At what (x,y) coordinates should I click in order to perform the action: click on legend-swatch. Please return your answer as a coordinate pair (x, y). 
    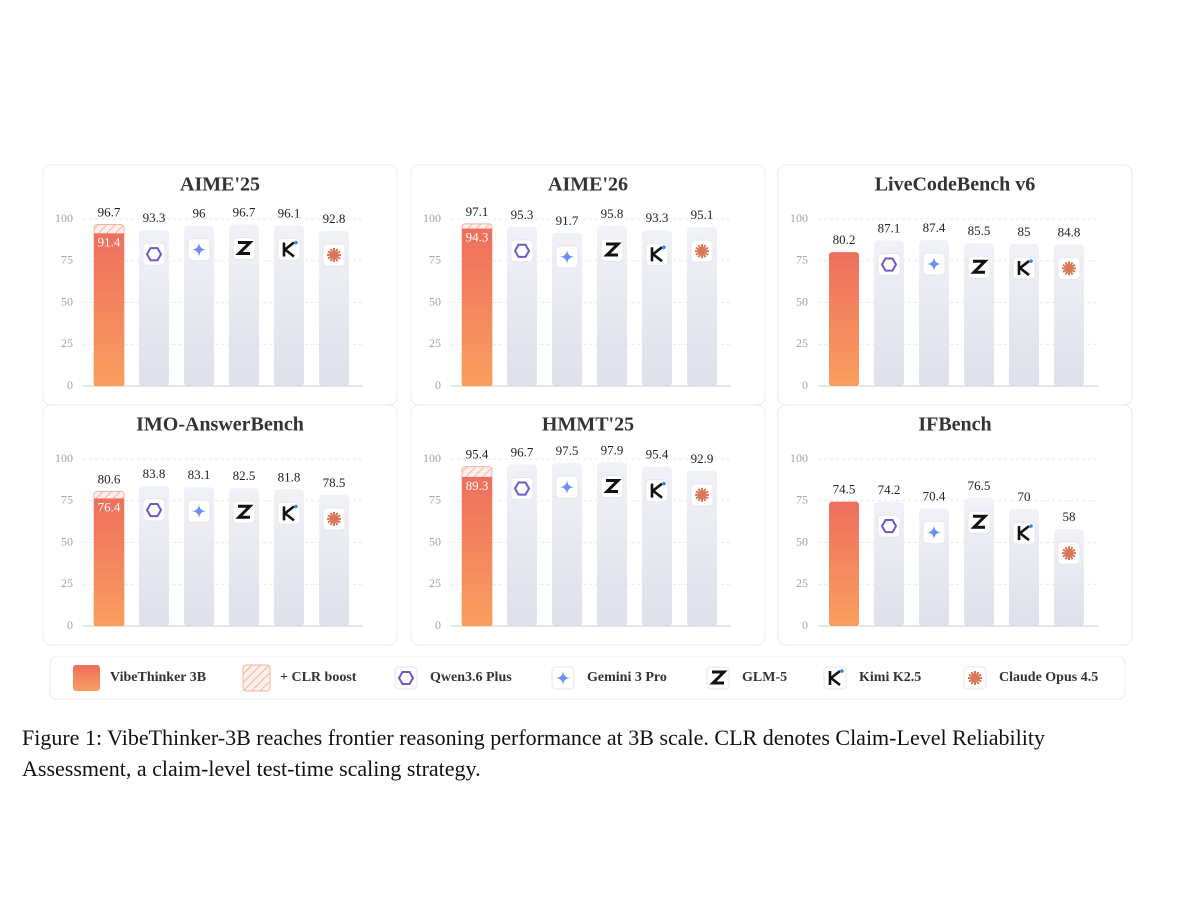
    Looking at the image, I should click on (256, 678).